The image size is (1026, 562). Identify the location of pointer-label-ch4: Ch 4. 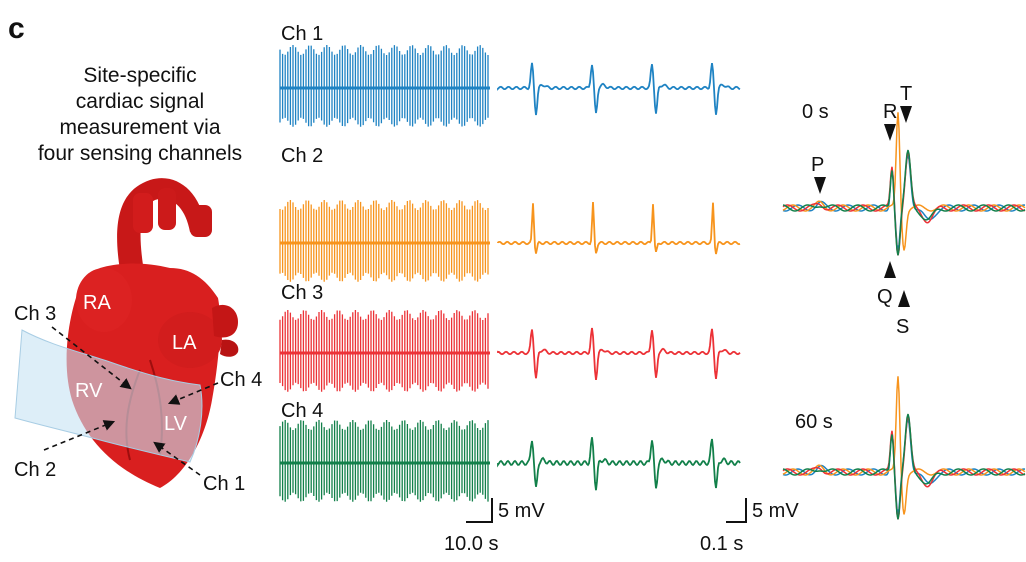
(241, 380).